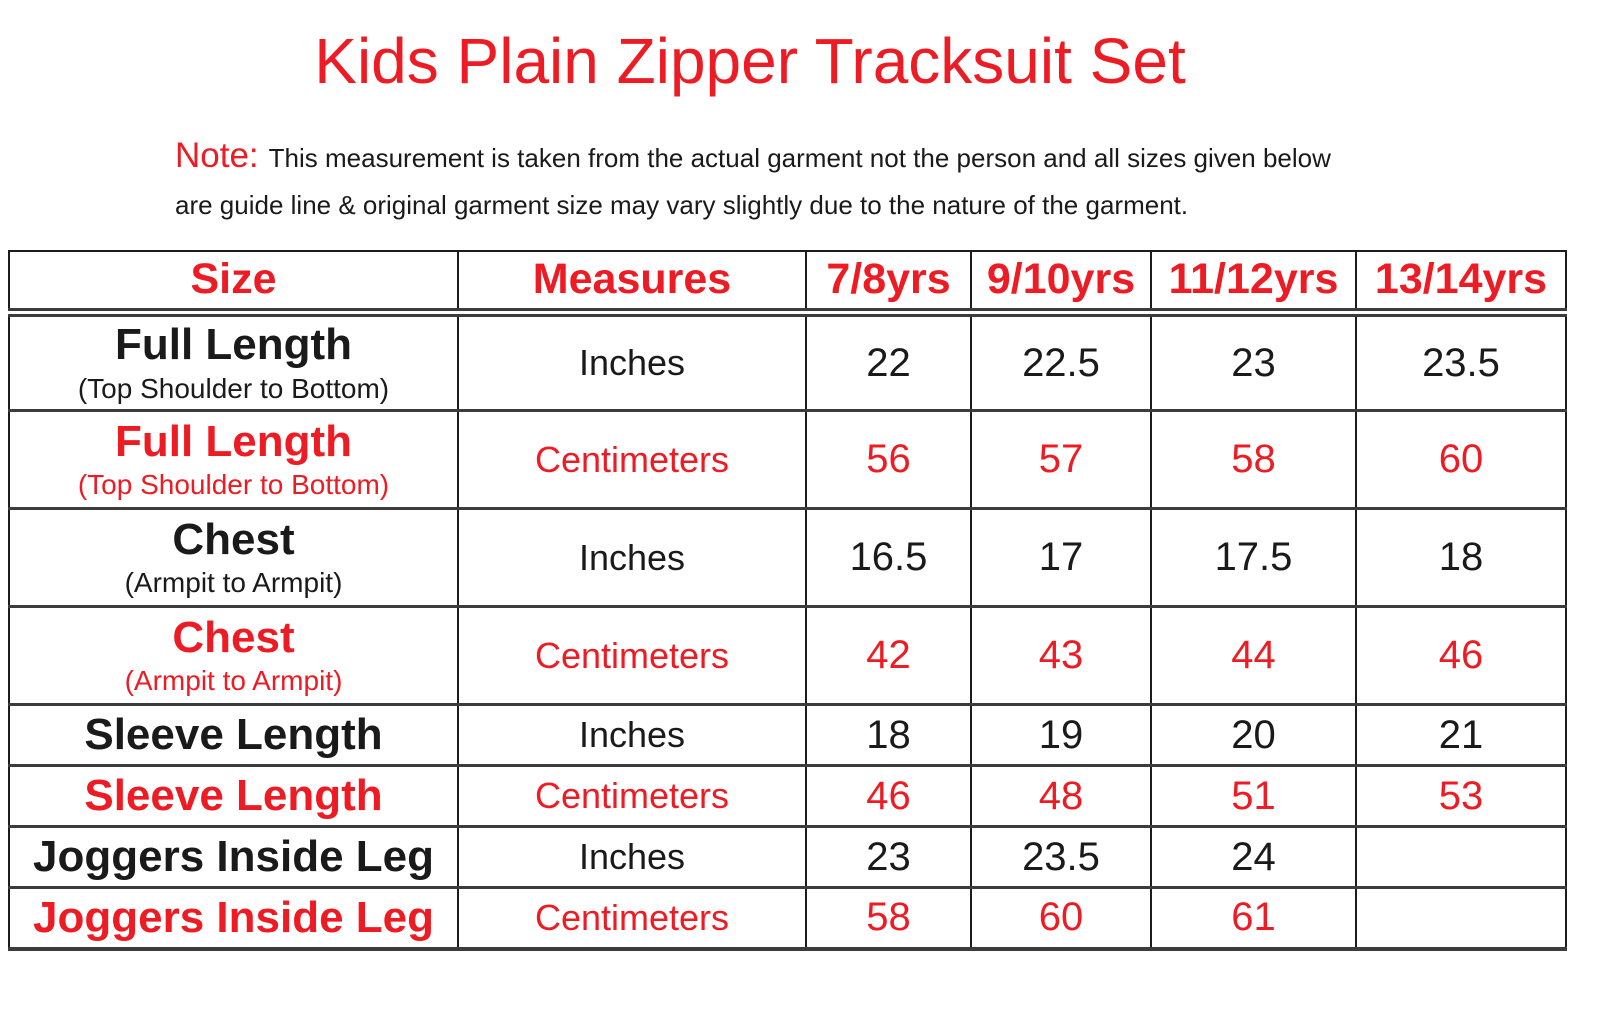  Describe the element at coordinates (1061, 361) in the screenshot. I see `value-cell: 22.5` at that location.